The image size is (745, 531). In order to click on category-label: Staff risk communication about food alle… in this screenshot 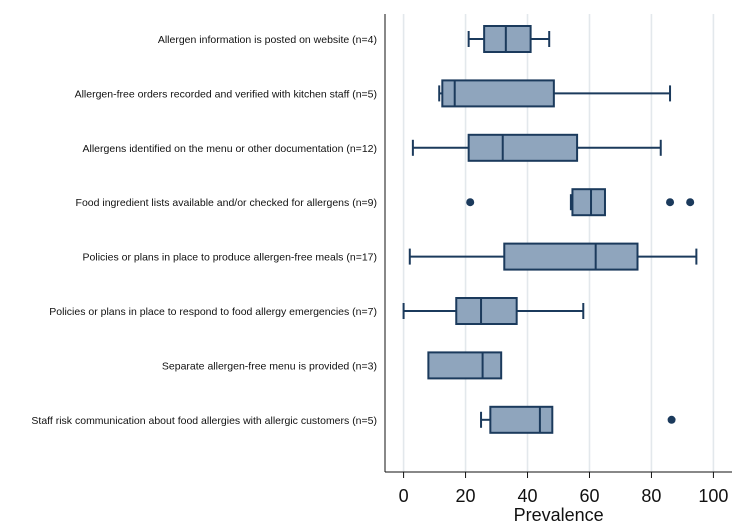, I will do `click(204, 421)`.